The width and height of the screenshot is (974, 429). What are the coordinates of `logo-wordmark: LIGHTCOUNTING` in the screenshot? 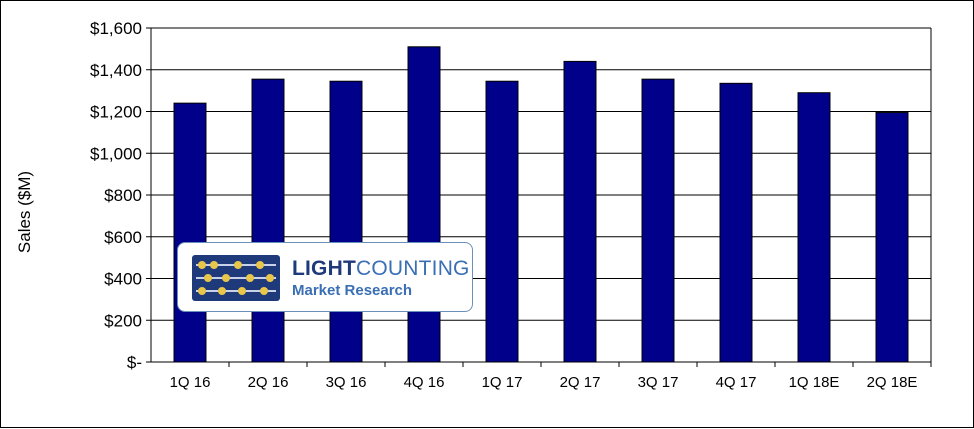 It's located at (381, 269).